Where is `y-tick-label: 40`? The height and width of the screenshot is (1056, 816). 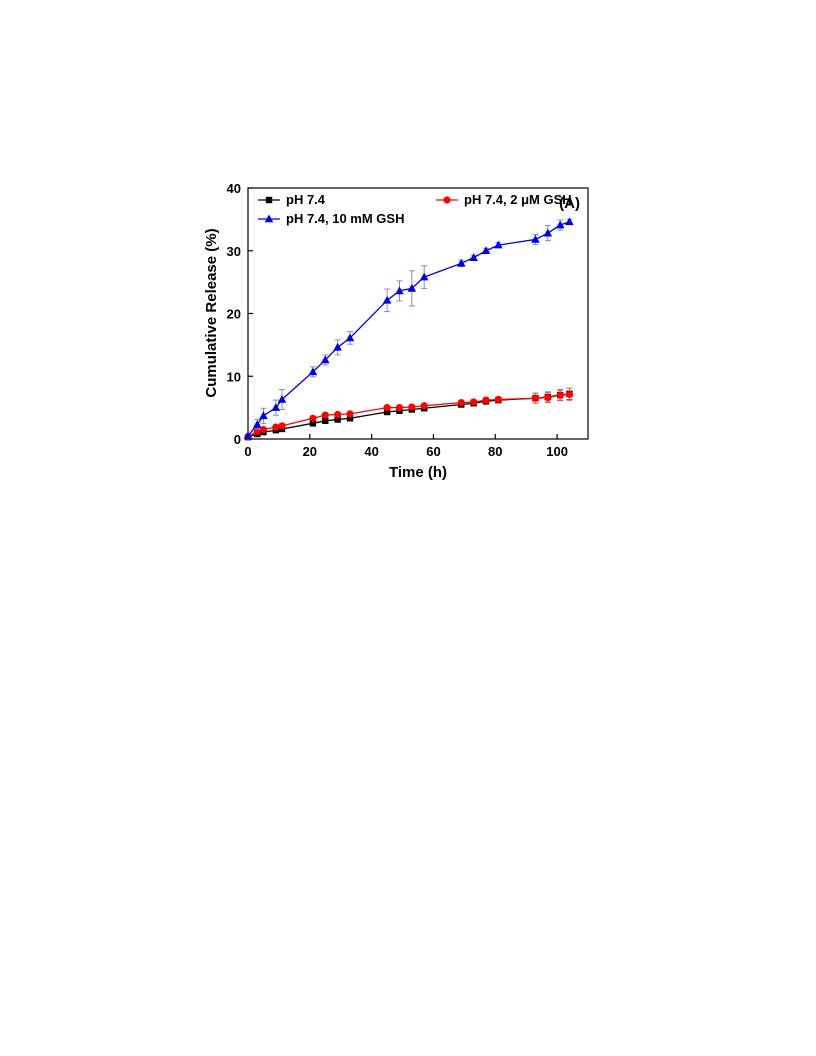 y-tick-label: 40 is located at coordinates (234, 188).